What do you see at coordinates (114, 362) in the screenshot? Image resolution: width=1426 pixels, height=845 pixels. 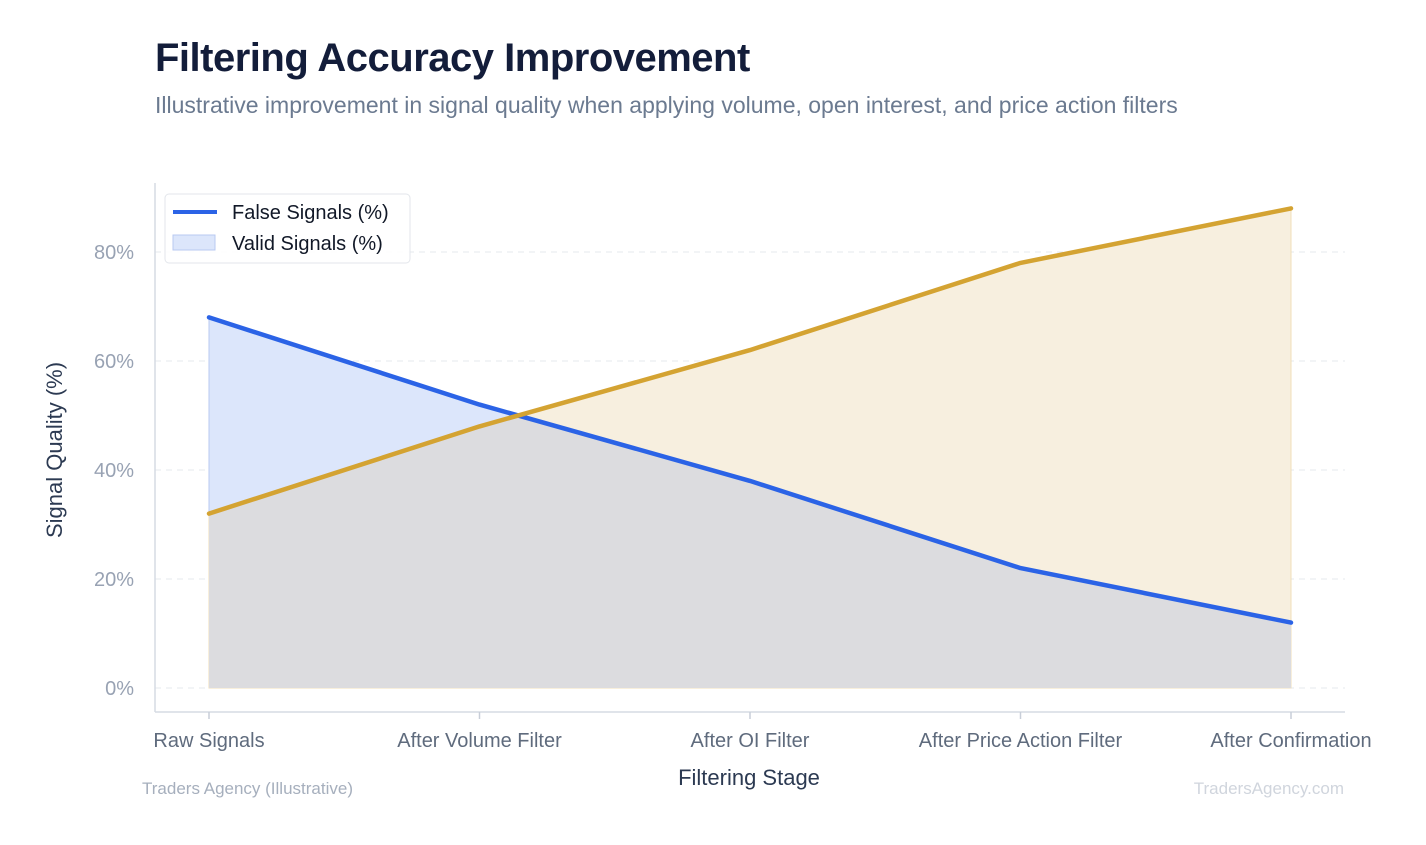 I see `y-tick-label: 60%` at bounding box center [114, 362].